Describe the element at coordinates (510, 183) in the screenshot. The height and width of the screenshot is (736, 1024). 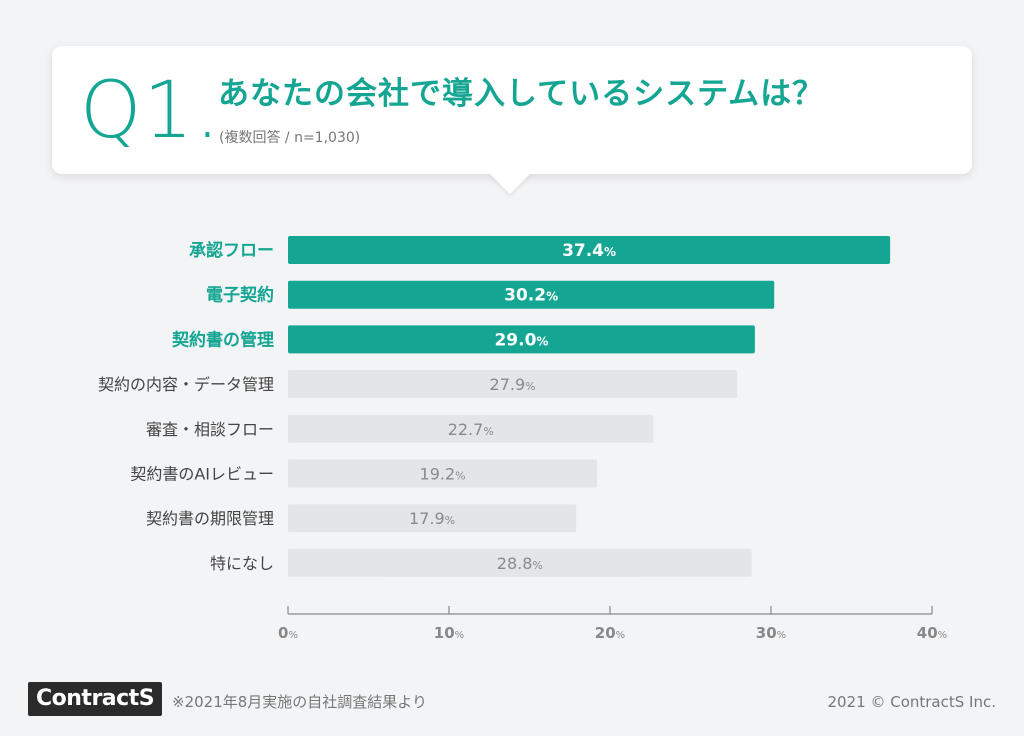
I see `question-card-pointer` at that location.